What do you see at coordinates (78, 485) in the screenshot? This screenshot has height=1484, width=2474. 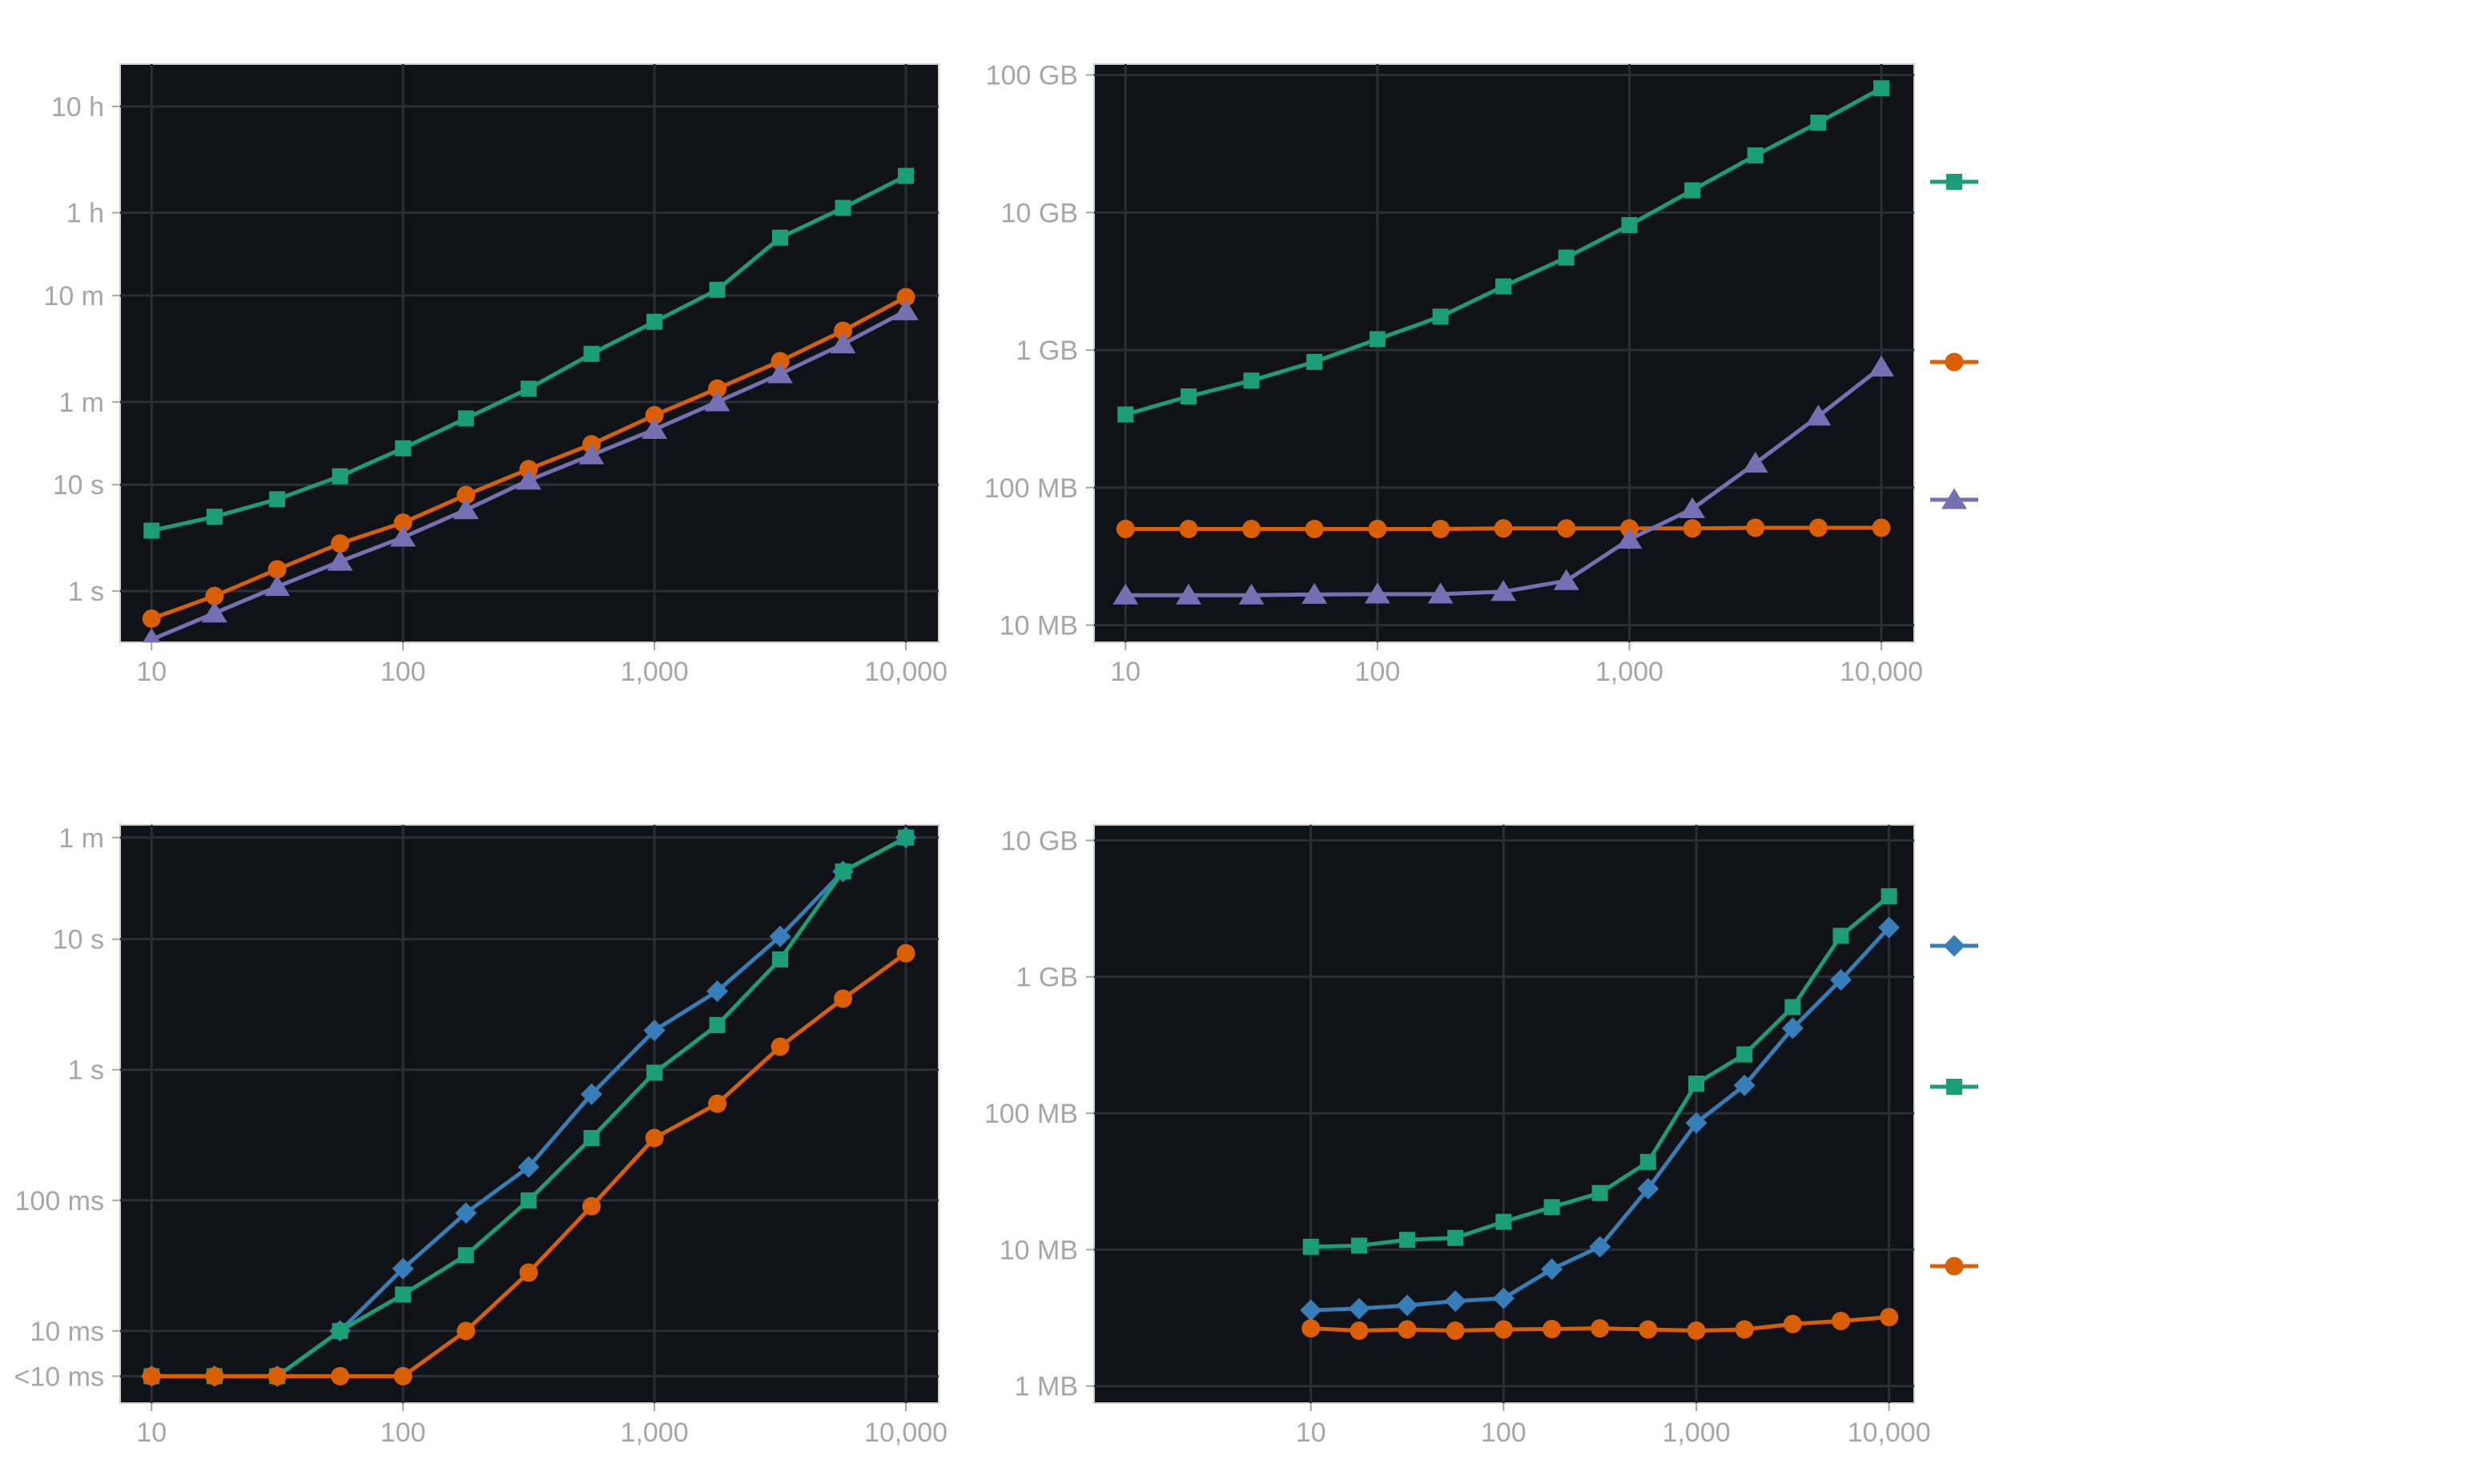 I see `y-tick-label: 10 s` at bounding box center [78, 485].